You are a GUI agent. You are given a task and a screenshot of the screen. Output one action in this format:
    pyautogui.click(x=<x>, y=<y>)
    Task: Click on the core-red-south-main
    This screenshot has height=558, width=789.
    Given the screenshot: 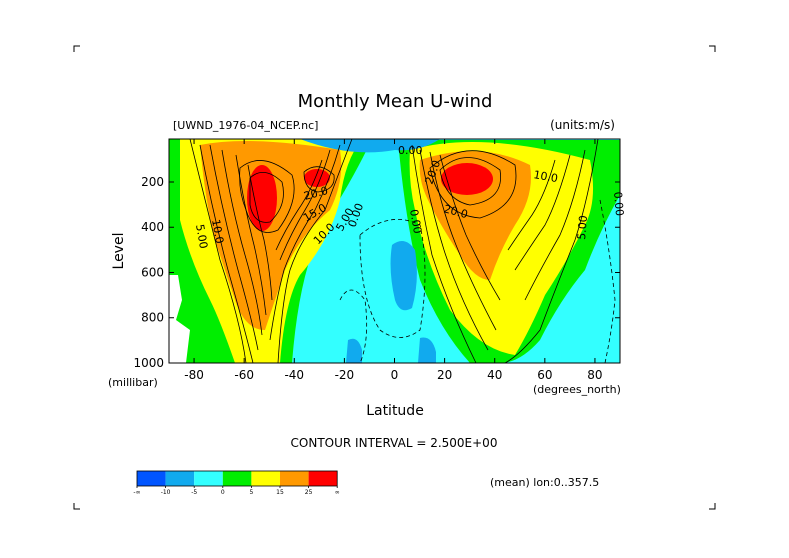 What is the action you would take?
    pyautogui.click(x=262, y=198)
    